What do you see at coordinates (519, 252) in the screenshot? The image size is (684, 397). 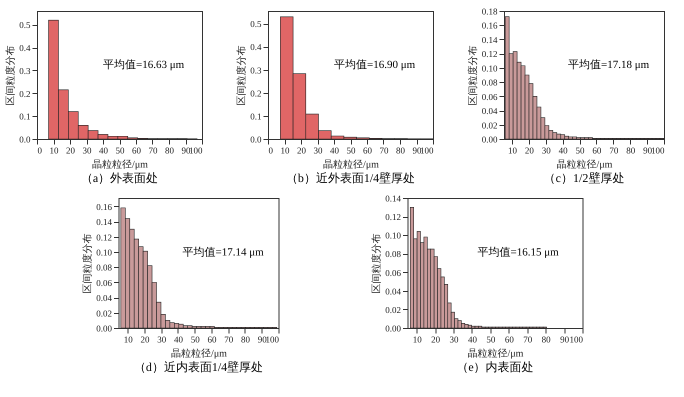 I see `annotation: 平均值=16.15 μm` at bounding box center [519, 252].